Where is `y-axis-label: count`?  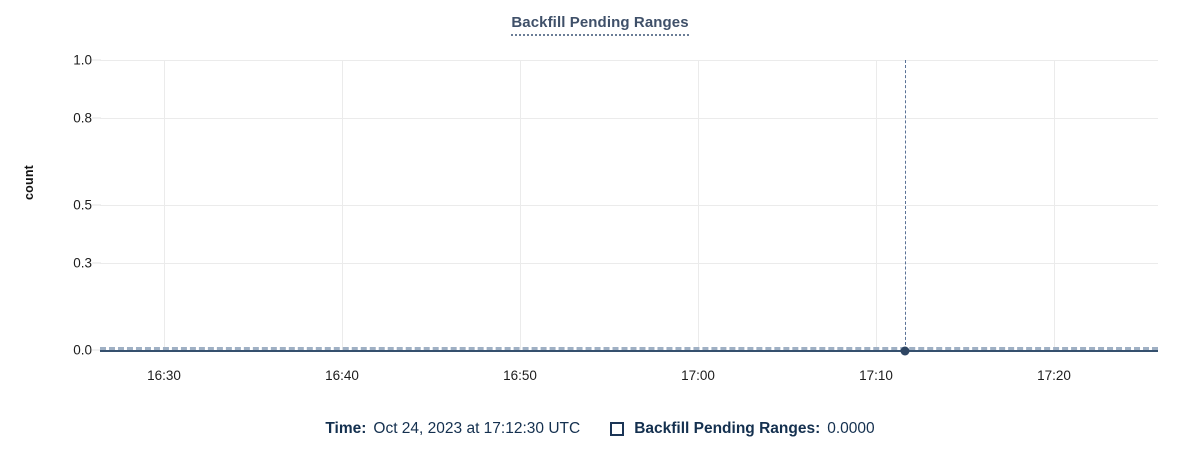
y-axis-label: count is located at coordinates (29, 182).